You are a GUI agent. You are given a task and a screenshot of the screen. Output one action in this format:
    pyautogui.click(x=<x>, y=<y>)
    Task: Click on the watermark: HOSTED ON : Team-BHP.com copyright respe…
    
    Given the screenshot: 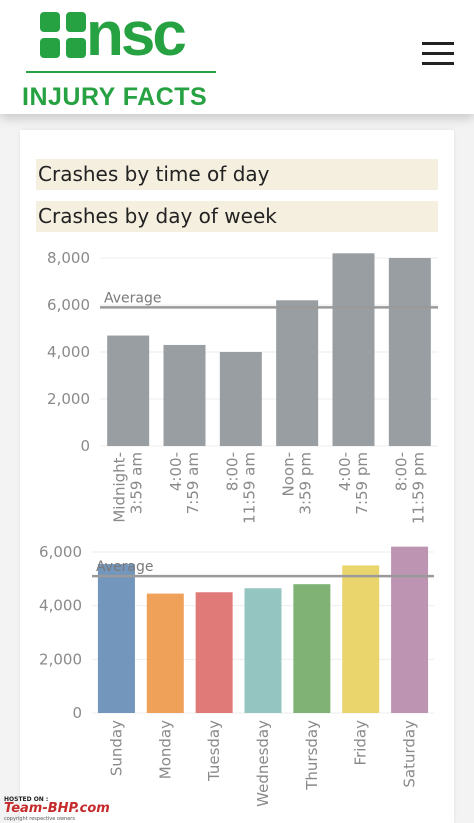 What is the action you would take?
    pyautogui.click(x=67, y=809)
    